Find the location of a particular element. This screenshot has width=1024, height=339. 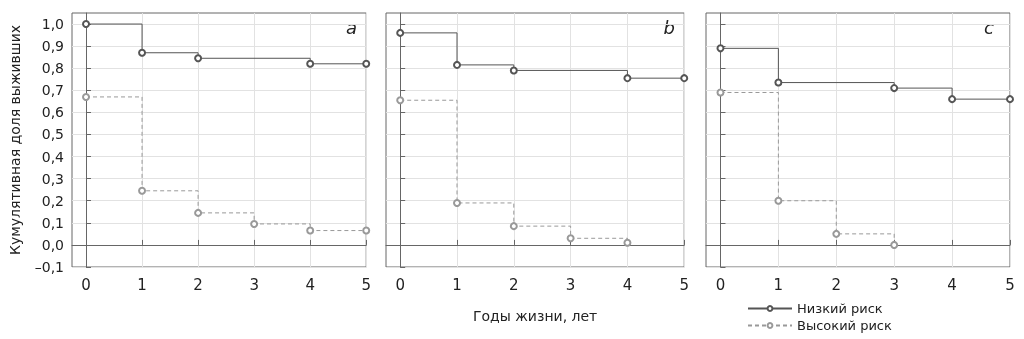

y-tick-label: 0,4 is located at coordinates (53, 156).